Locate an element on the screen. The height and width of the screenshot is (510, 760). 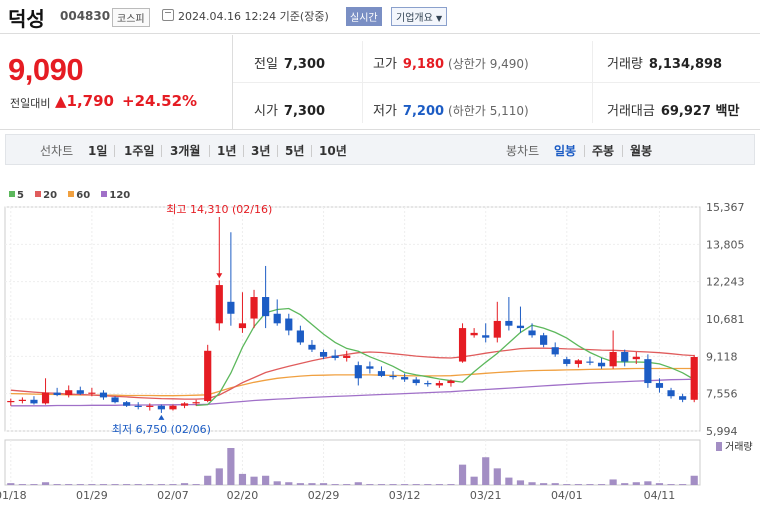
x-tick-label: 01/29 is located at coordinates (92, 495).